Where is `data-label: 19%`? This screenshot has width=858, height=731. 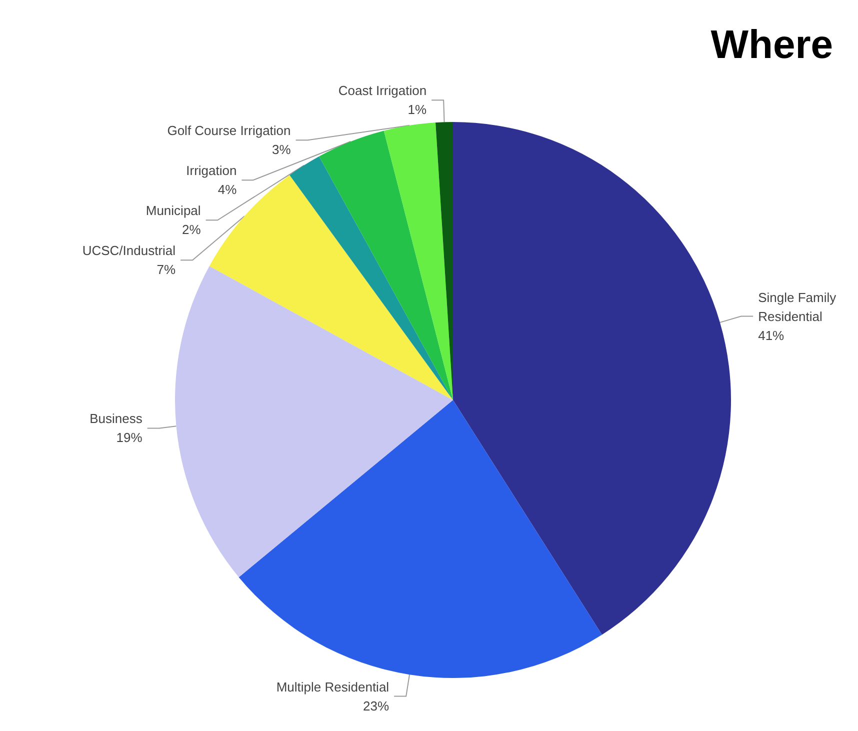 data-label: 19% is located at coordinates (129, 438).